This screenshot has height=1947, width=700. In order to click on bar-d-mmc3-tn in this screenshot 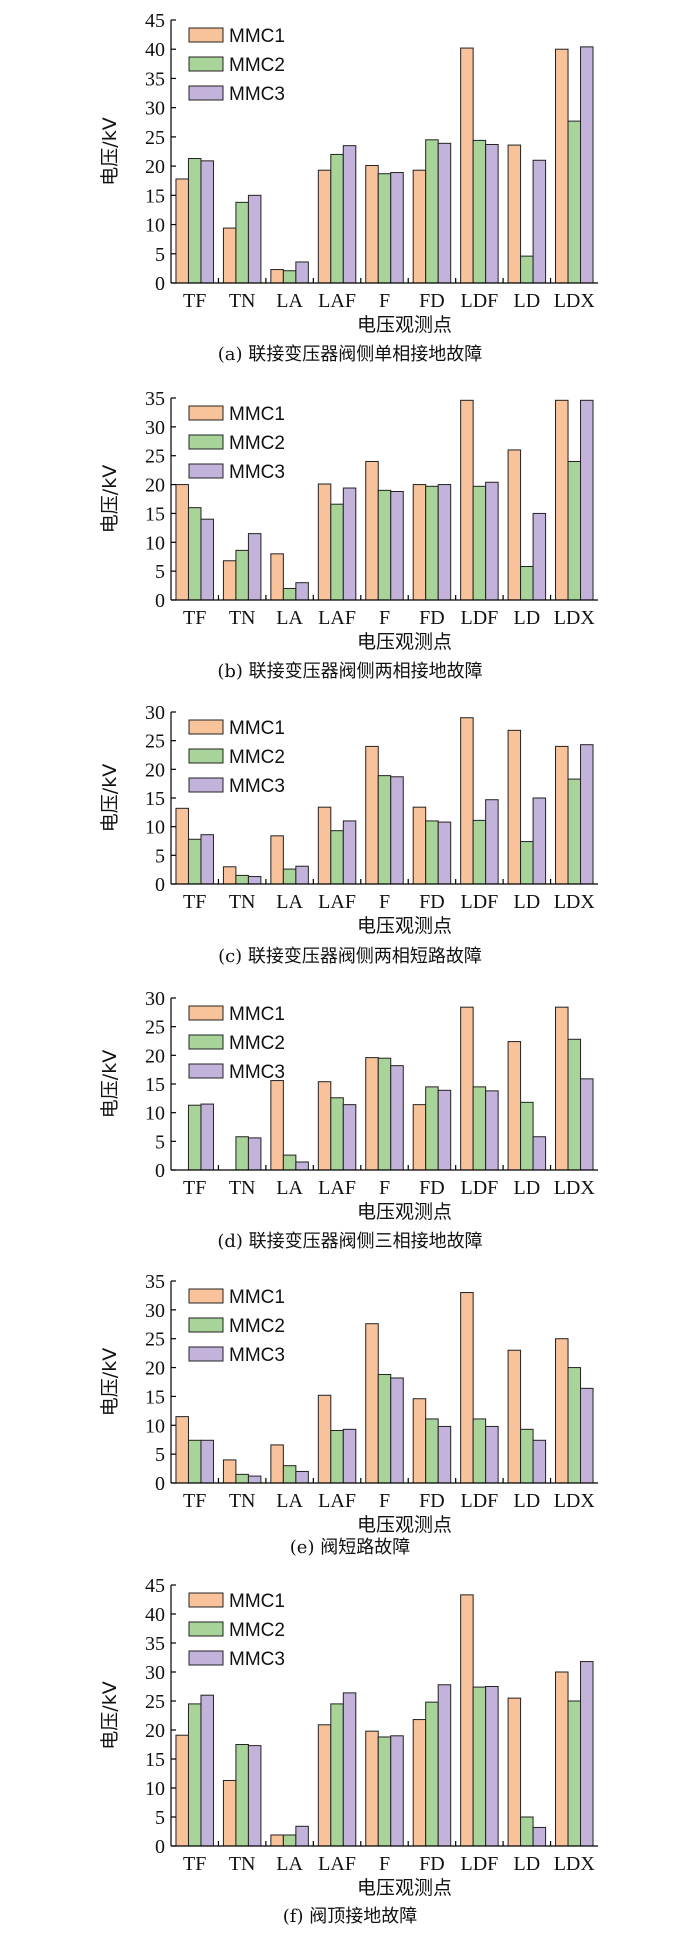, I will do `click(254, 1154)`.